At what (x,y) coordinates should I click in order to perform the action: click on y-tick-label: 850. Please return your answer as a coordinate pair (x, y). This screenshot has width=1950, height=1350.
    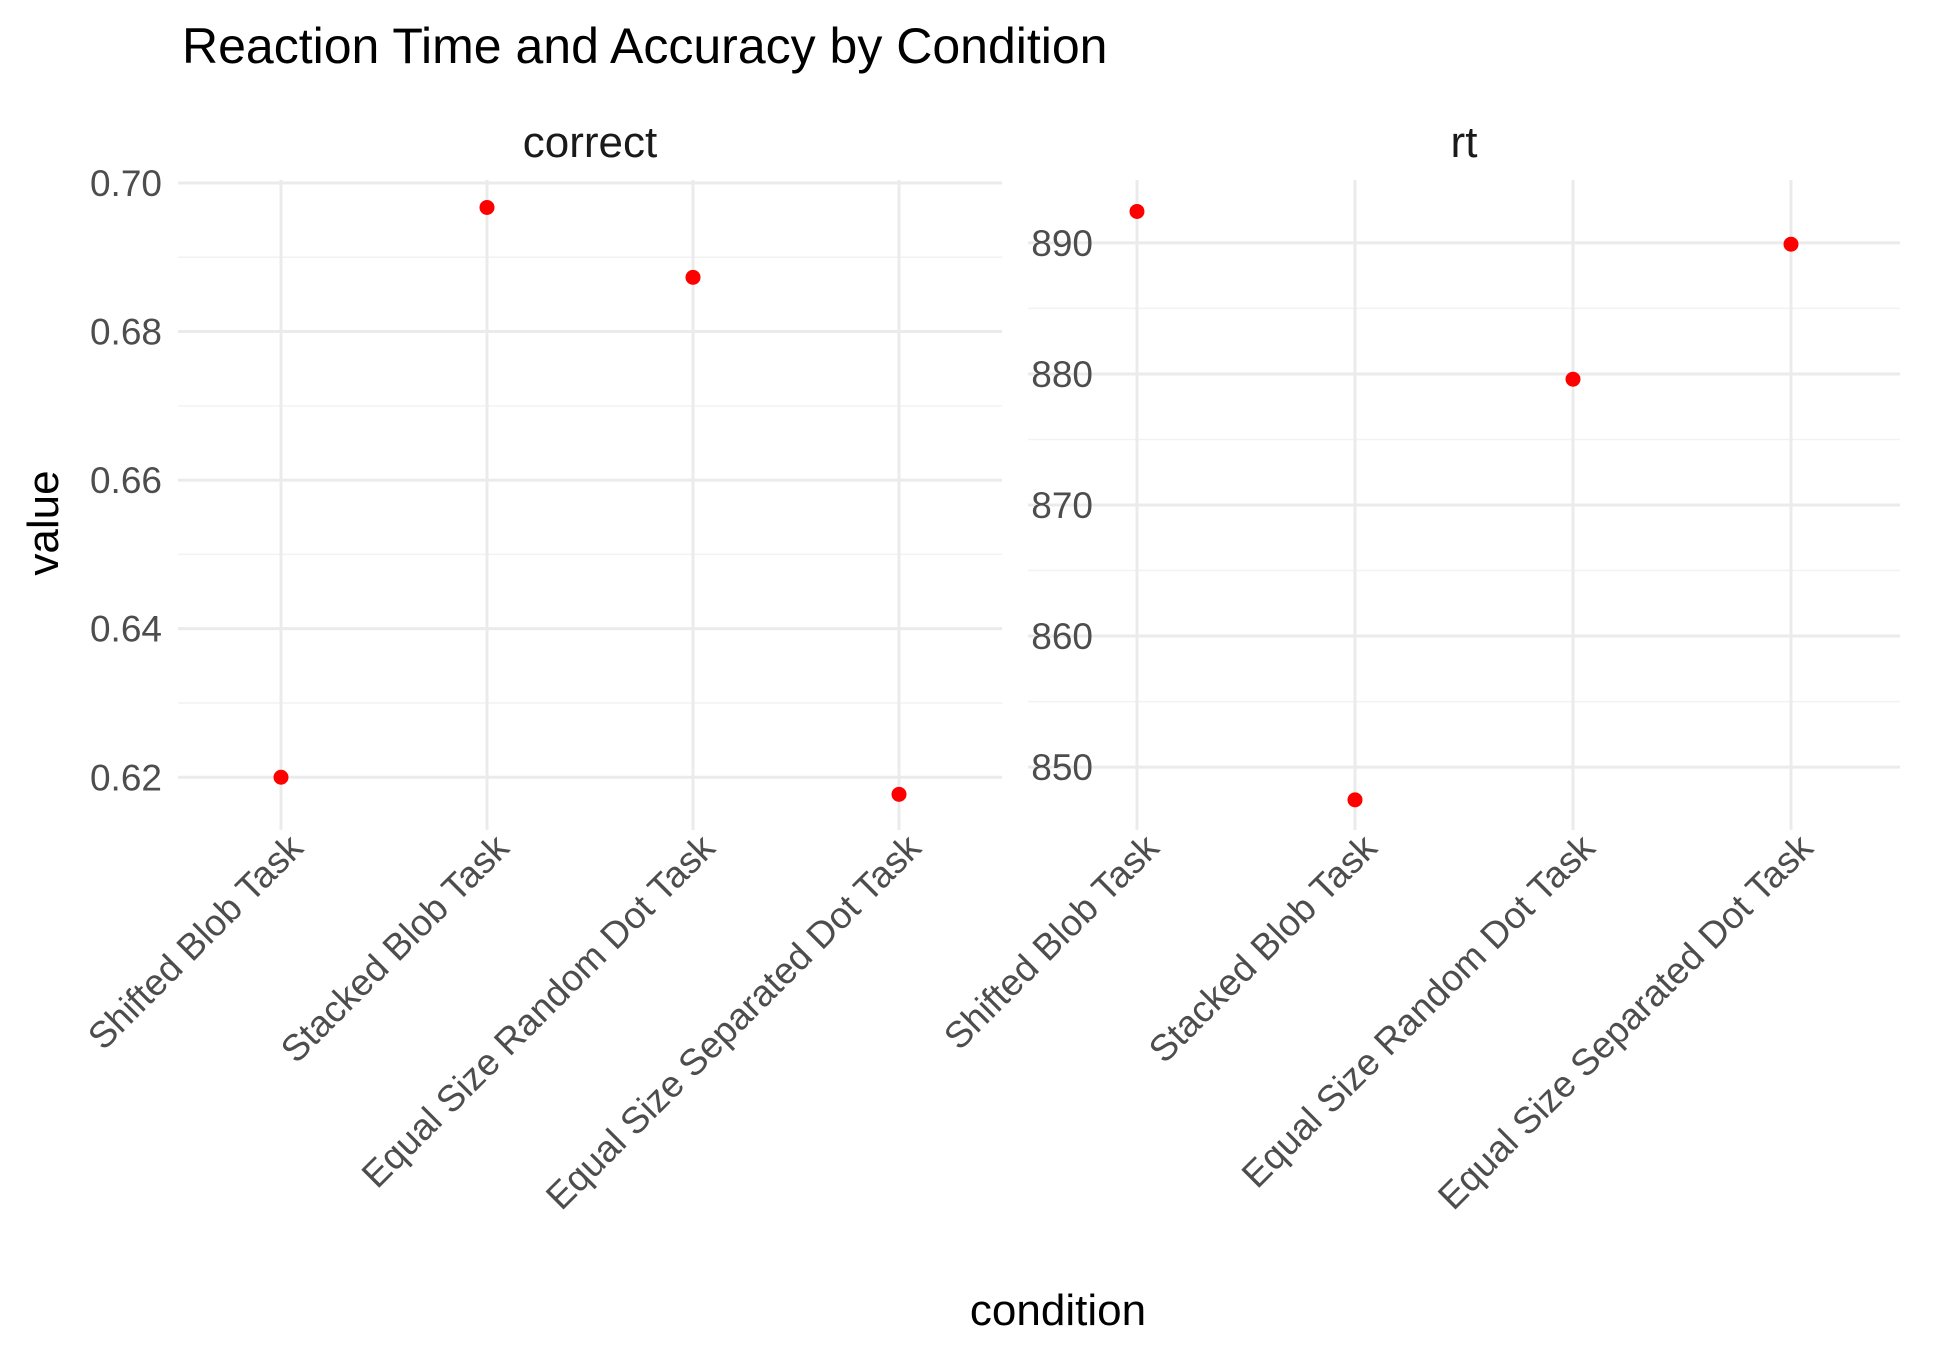
    Looking at the image, I should click on (1062, 767).